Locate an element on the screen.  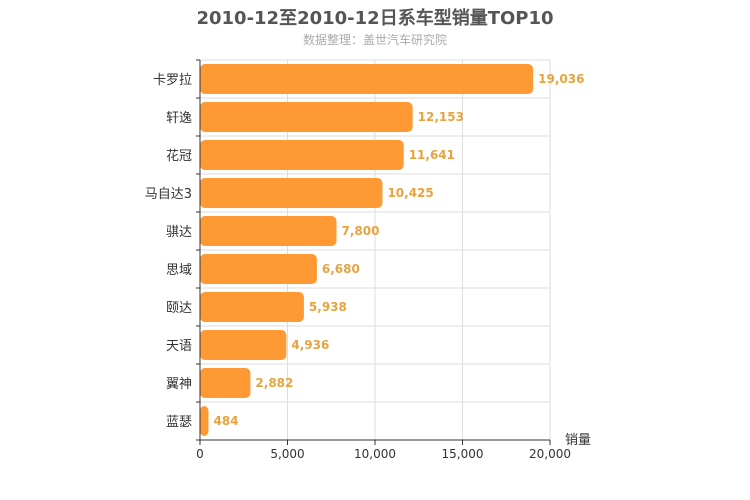
y-tick-label: 轩逸 is located at coordinates (179, 118).